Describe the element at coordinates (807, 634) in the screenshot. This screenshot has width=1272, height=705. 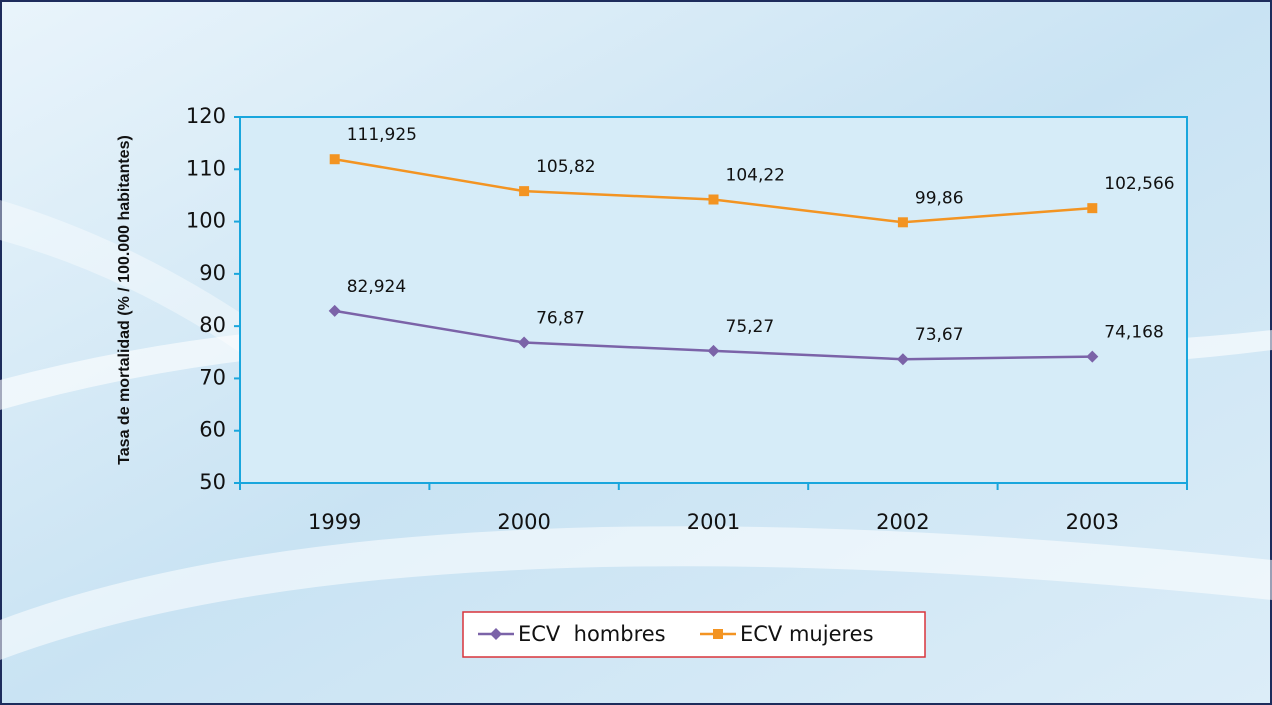
I see `legend-label: ECV mujeres` at that location.